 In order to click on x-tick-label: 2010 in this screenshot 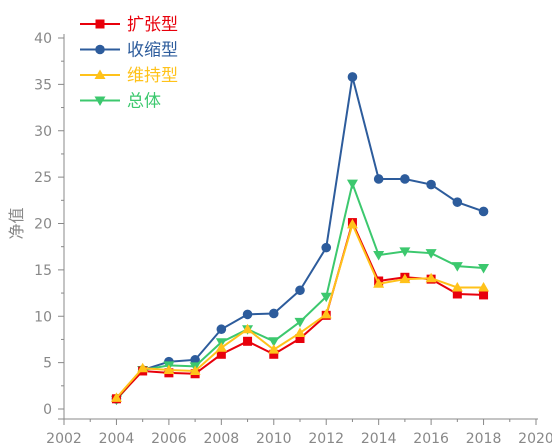, I will do `click(274, 439)`.